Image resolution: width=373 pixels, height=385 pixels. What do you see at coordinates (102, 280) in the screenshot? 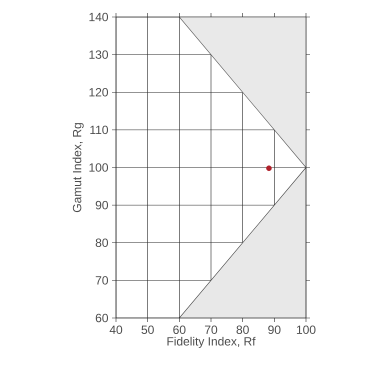
I see `y-tick-label: 70` at bounding box center [102, 280].